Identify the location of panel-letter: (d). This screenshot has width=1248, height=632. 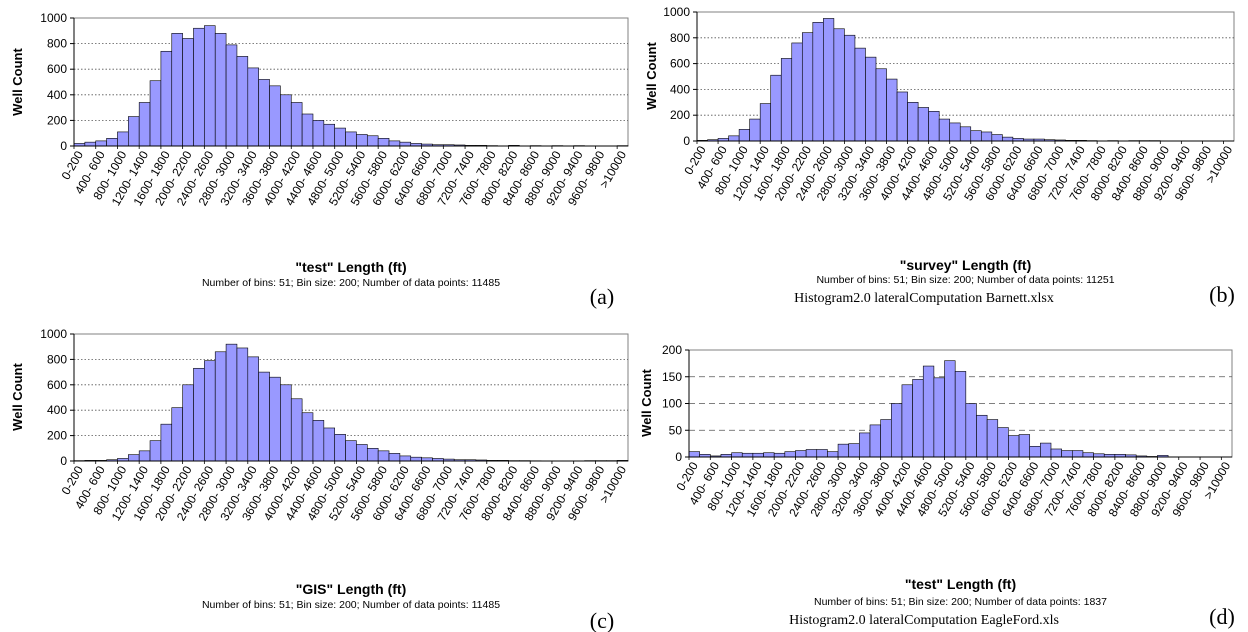
(1222, 616).